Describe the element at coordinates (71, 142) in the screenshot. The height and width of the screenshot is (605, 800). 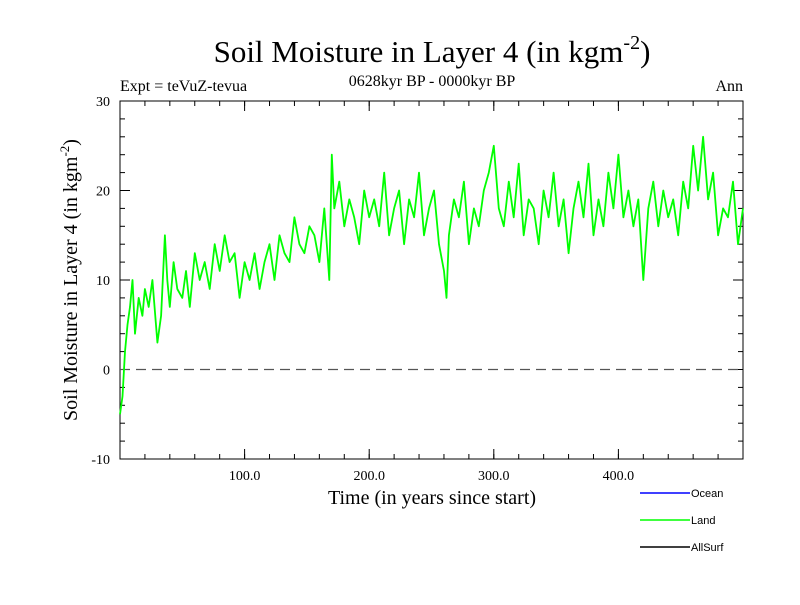
I see `y-axis-label-suffix: )` at that location.